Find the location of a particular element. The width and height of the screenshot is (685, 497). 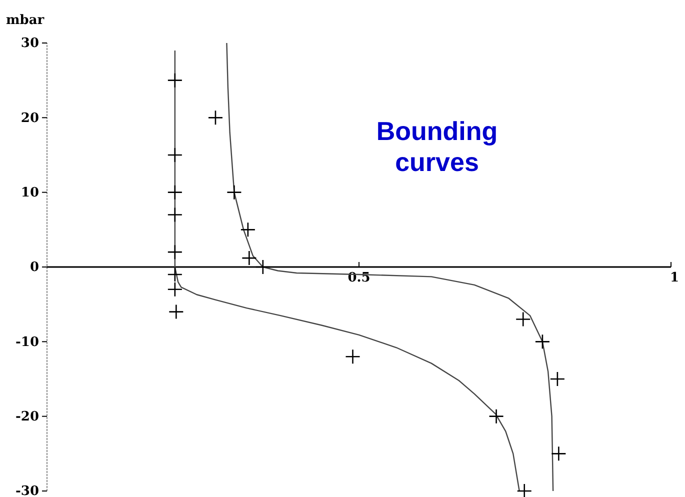

y-tick-label: 30 is located at coordinates (29, 44).